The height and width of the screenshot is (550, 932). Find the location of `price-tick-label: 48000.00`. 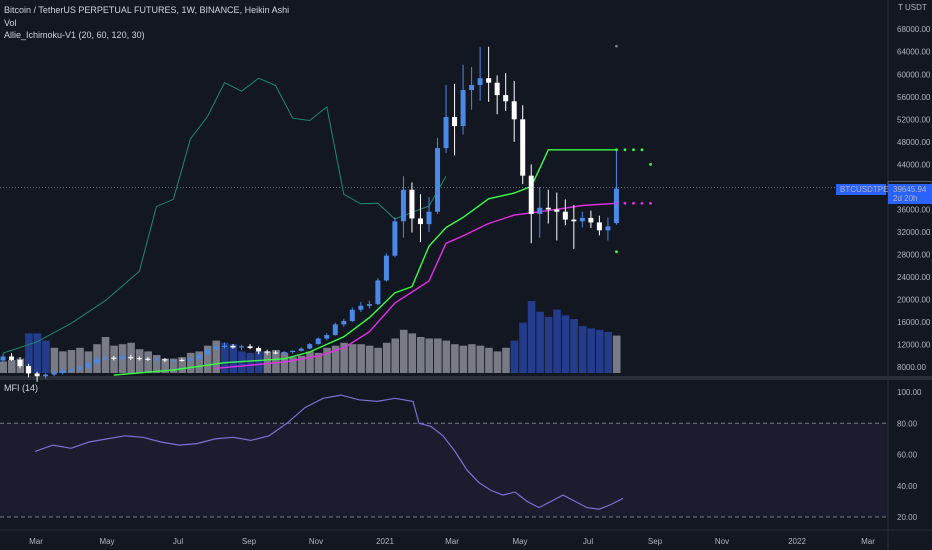

price-tick-label: 48000.00 is located at coordinates (914, 142).